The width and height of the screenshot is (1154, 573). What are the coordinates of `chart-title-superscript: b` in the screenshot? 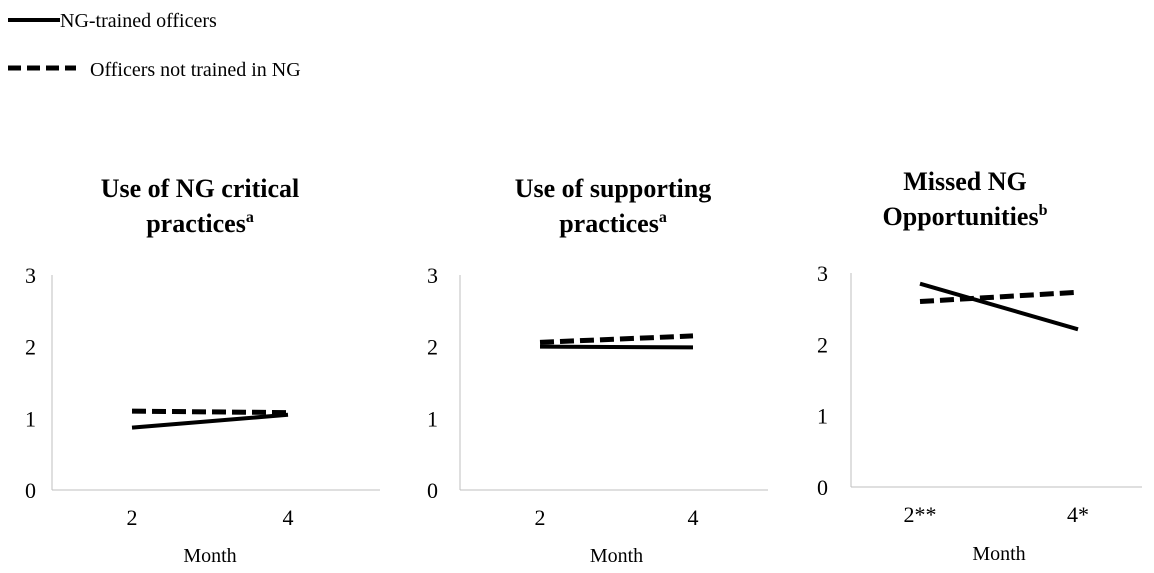 It's located at (1043, 210).